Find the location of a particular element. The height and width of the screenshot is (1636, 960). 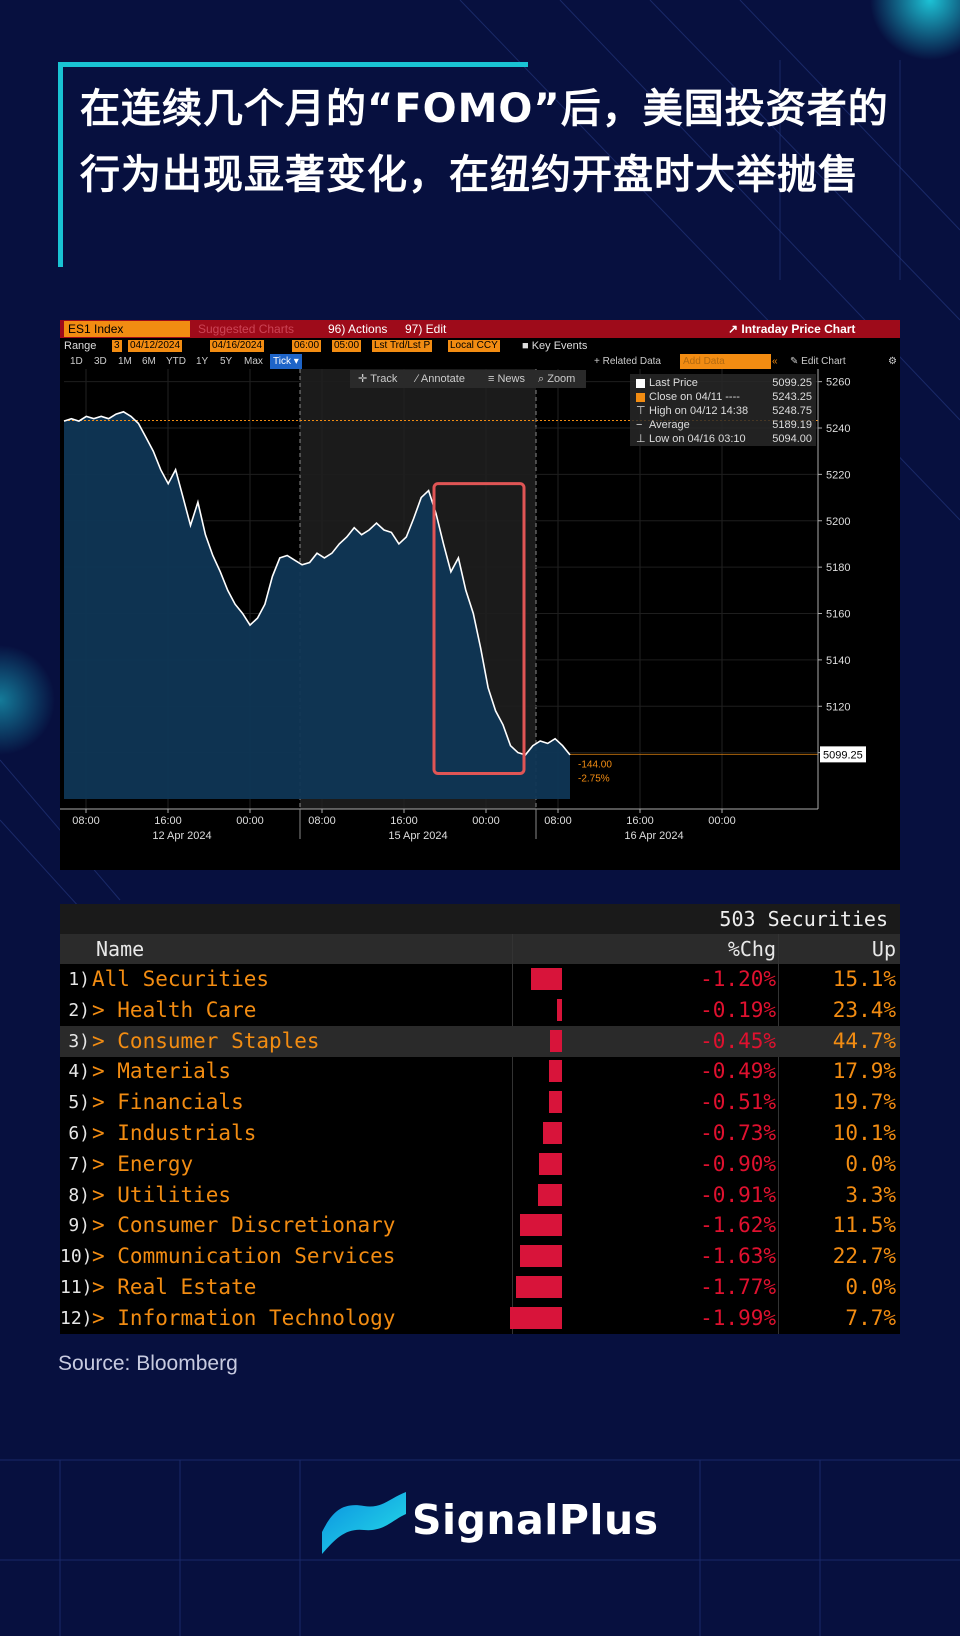

news-tool: ≡ News is located at coordinates (506, 379).